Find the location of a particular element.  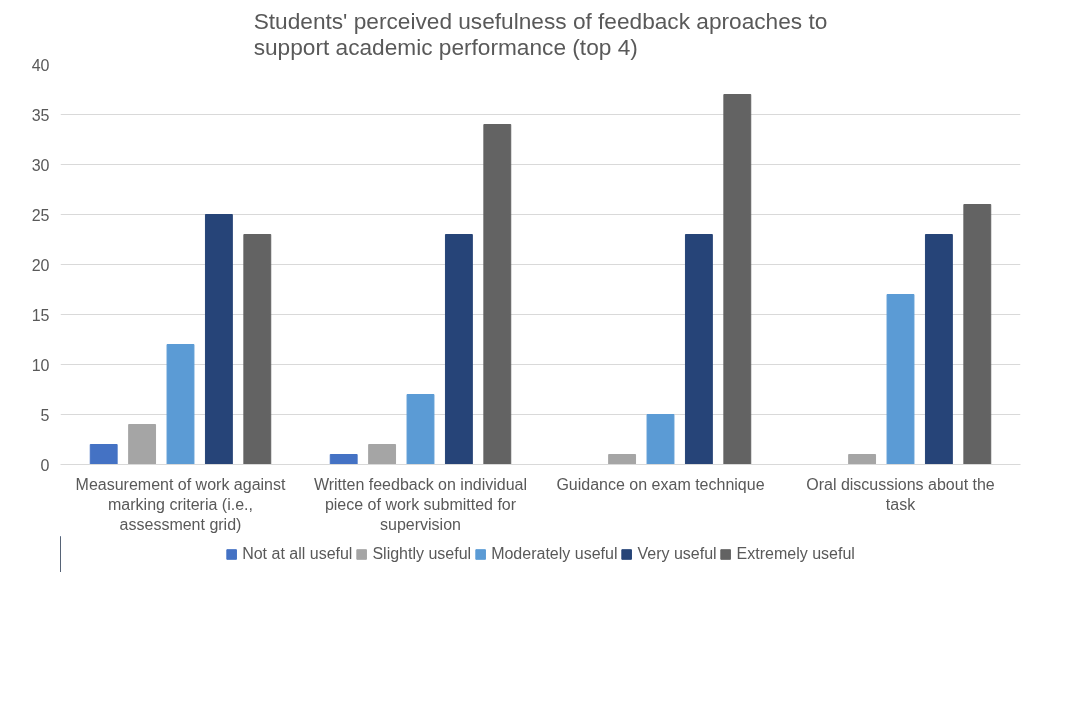

legend-label: Extremely useful is located at coordinates (795, 554).